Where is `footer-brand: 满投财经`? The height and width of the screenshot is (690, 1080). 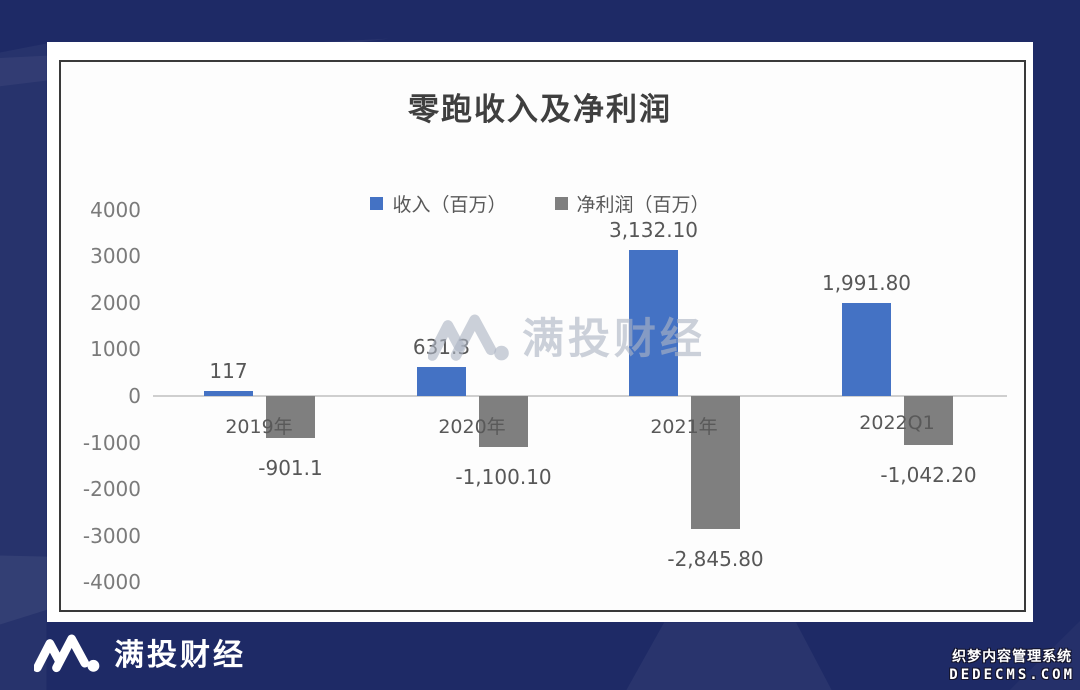
footer-brand: 满投财经 is located at coordinates (140, 652).